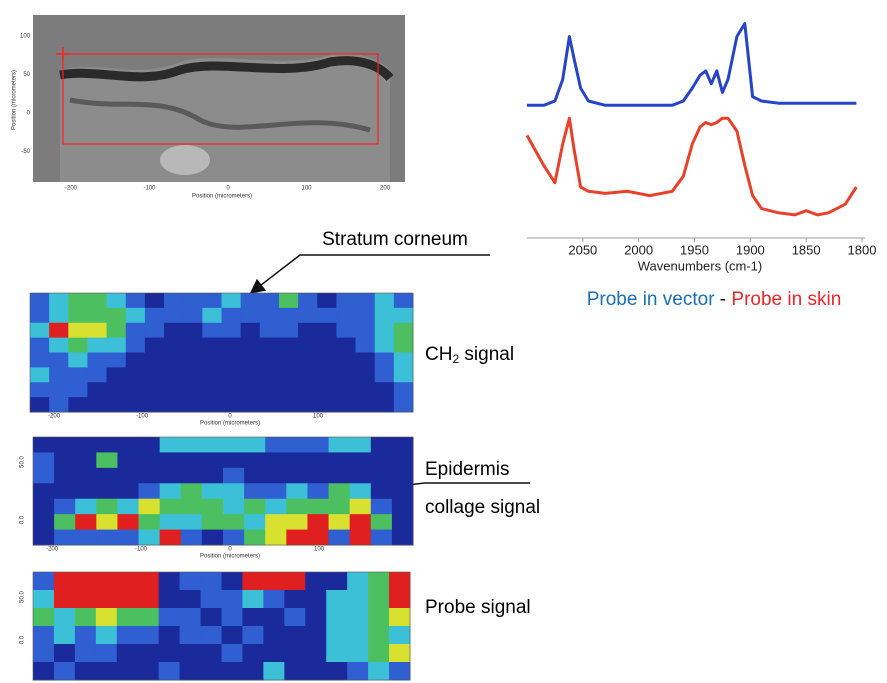 The image size is (887, 683). Describe the element at coordinates (306, 189) in the screenshot. I see `image-x-tick: 100` at that location.